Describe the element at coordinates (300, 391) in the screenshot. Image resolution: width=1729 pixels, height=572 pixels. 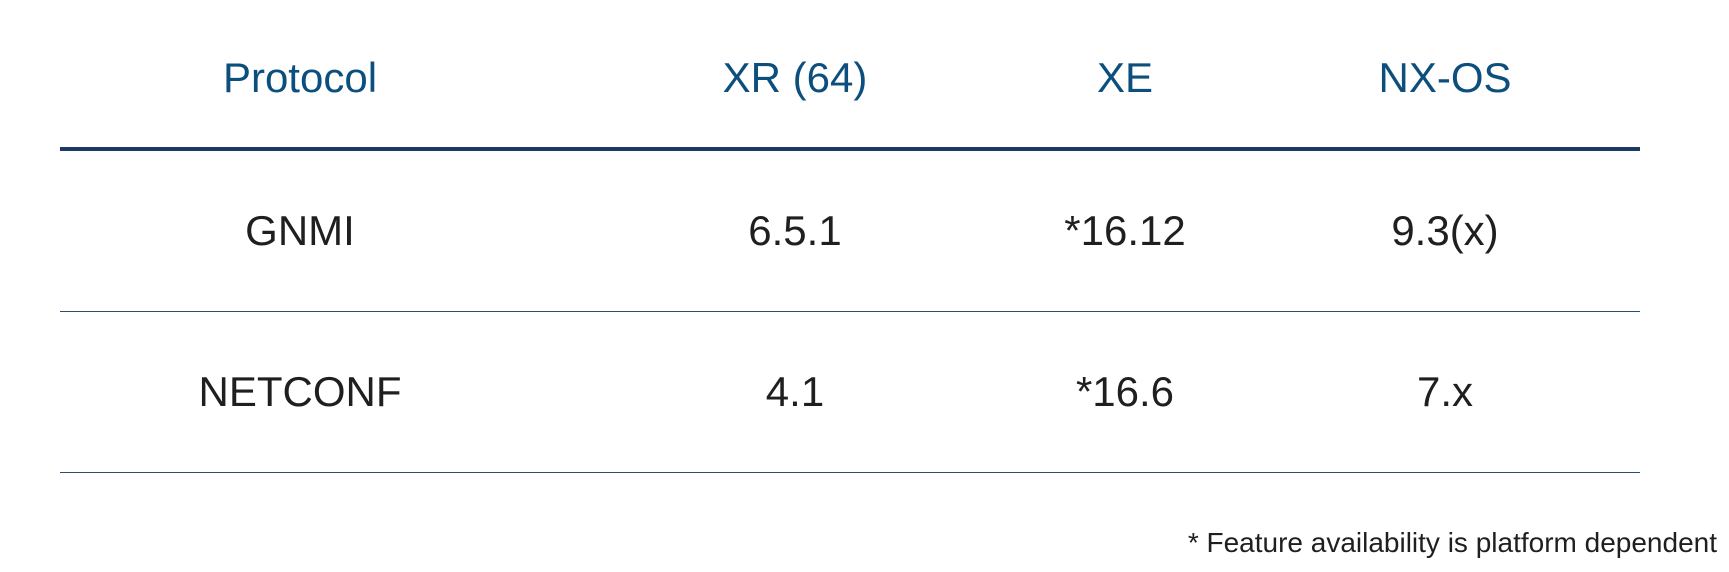
I see `protocol-cell: NETCONF` at that location.